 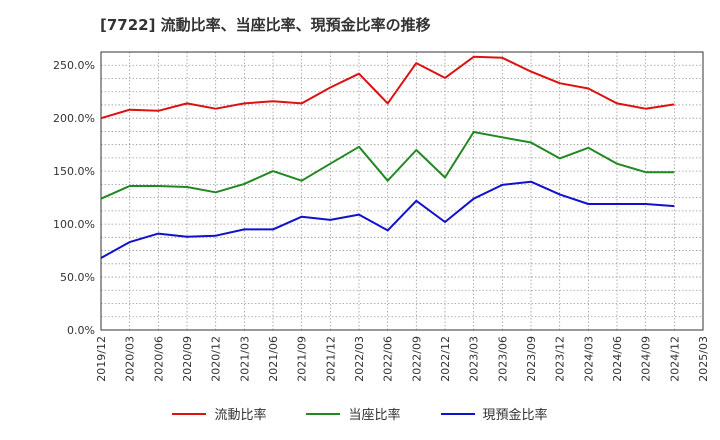 What do you see at coordinates (273, 359) in the screenshot?
I see `x-tick-label: 2021/06` at bounding box center [273, 359].